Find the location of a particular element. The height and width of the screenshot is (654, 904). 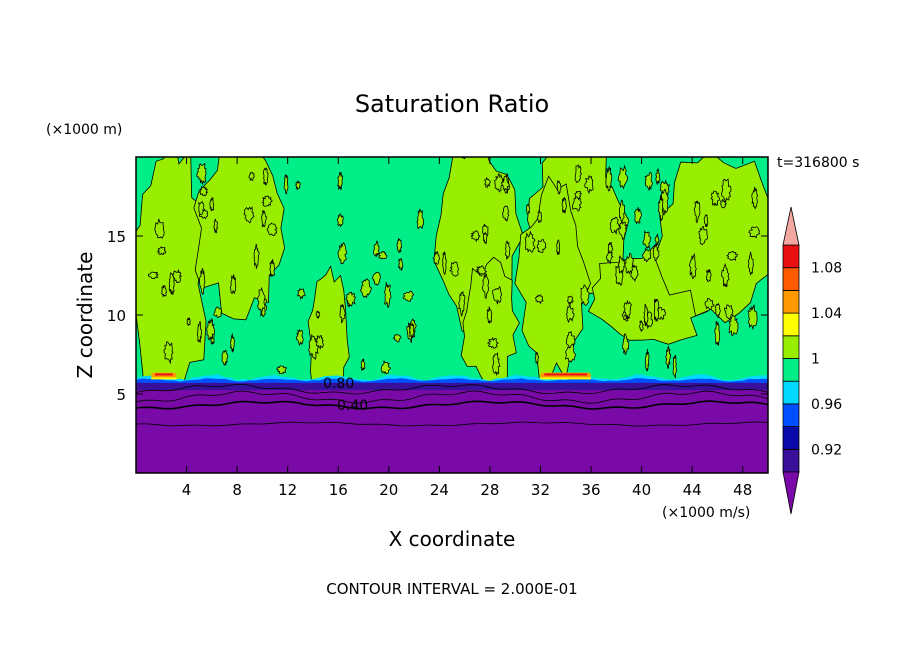

boundary-hot-spots is located at coordinates (371, 376).